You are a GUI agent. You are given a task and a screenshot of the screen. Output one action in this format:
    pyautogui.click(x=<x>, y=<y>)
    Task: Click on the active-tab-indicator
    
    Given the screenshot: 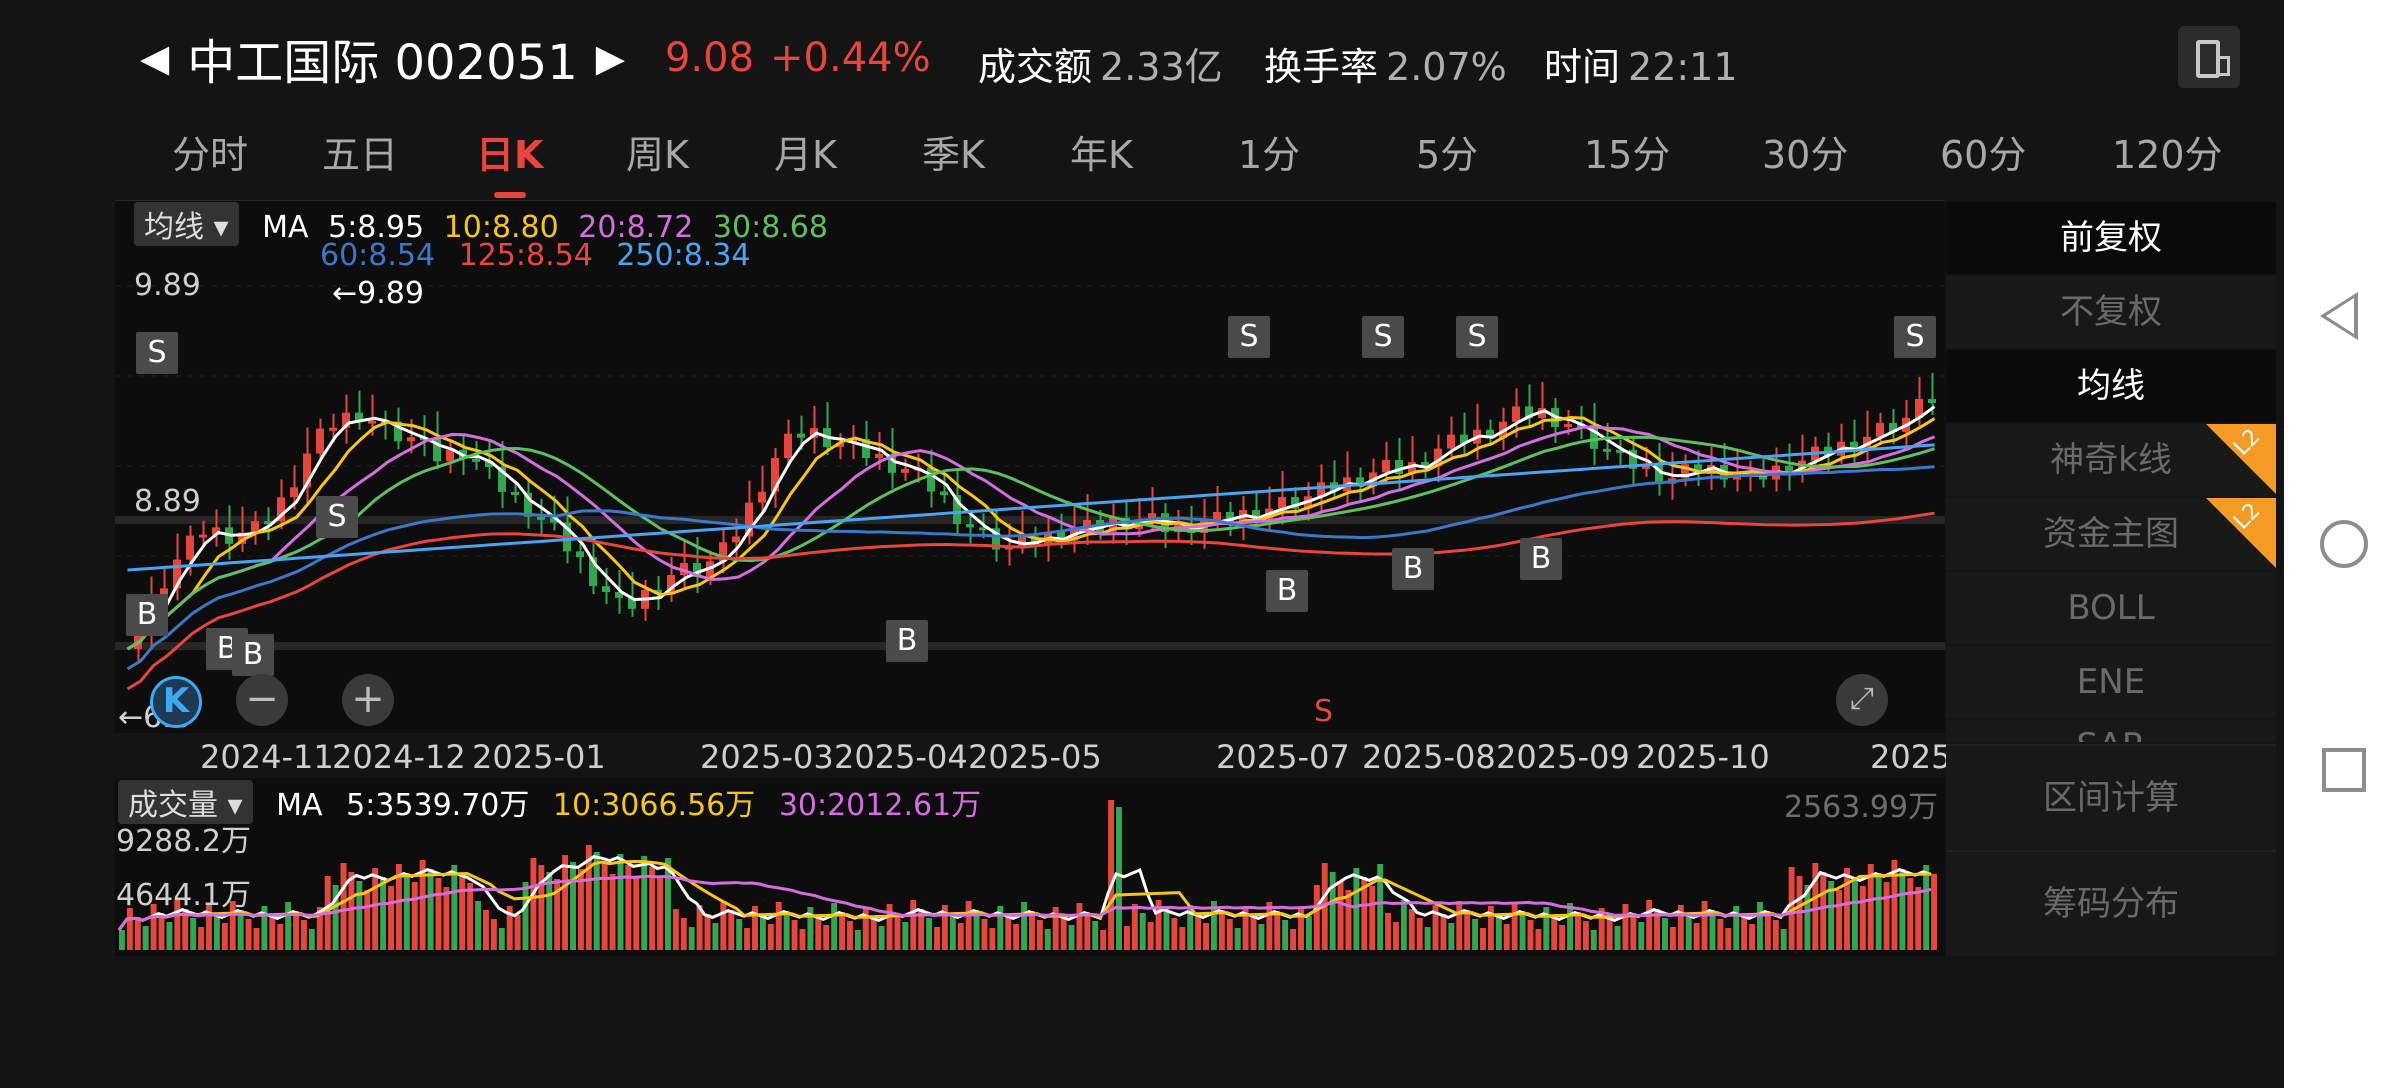 What is the action you would take?
    pyautogui.click(x=510, y=195)
    